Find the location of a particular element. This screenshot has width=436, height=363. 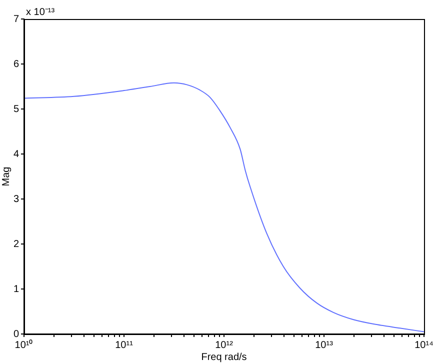

y-axis-title: Mag is located at coordinates (6, 176).